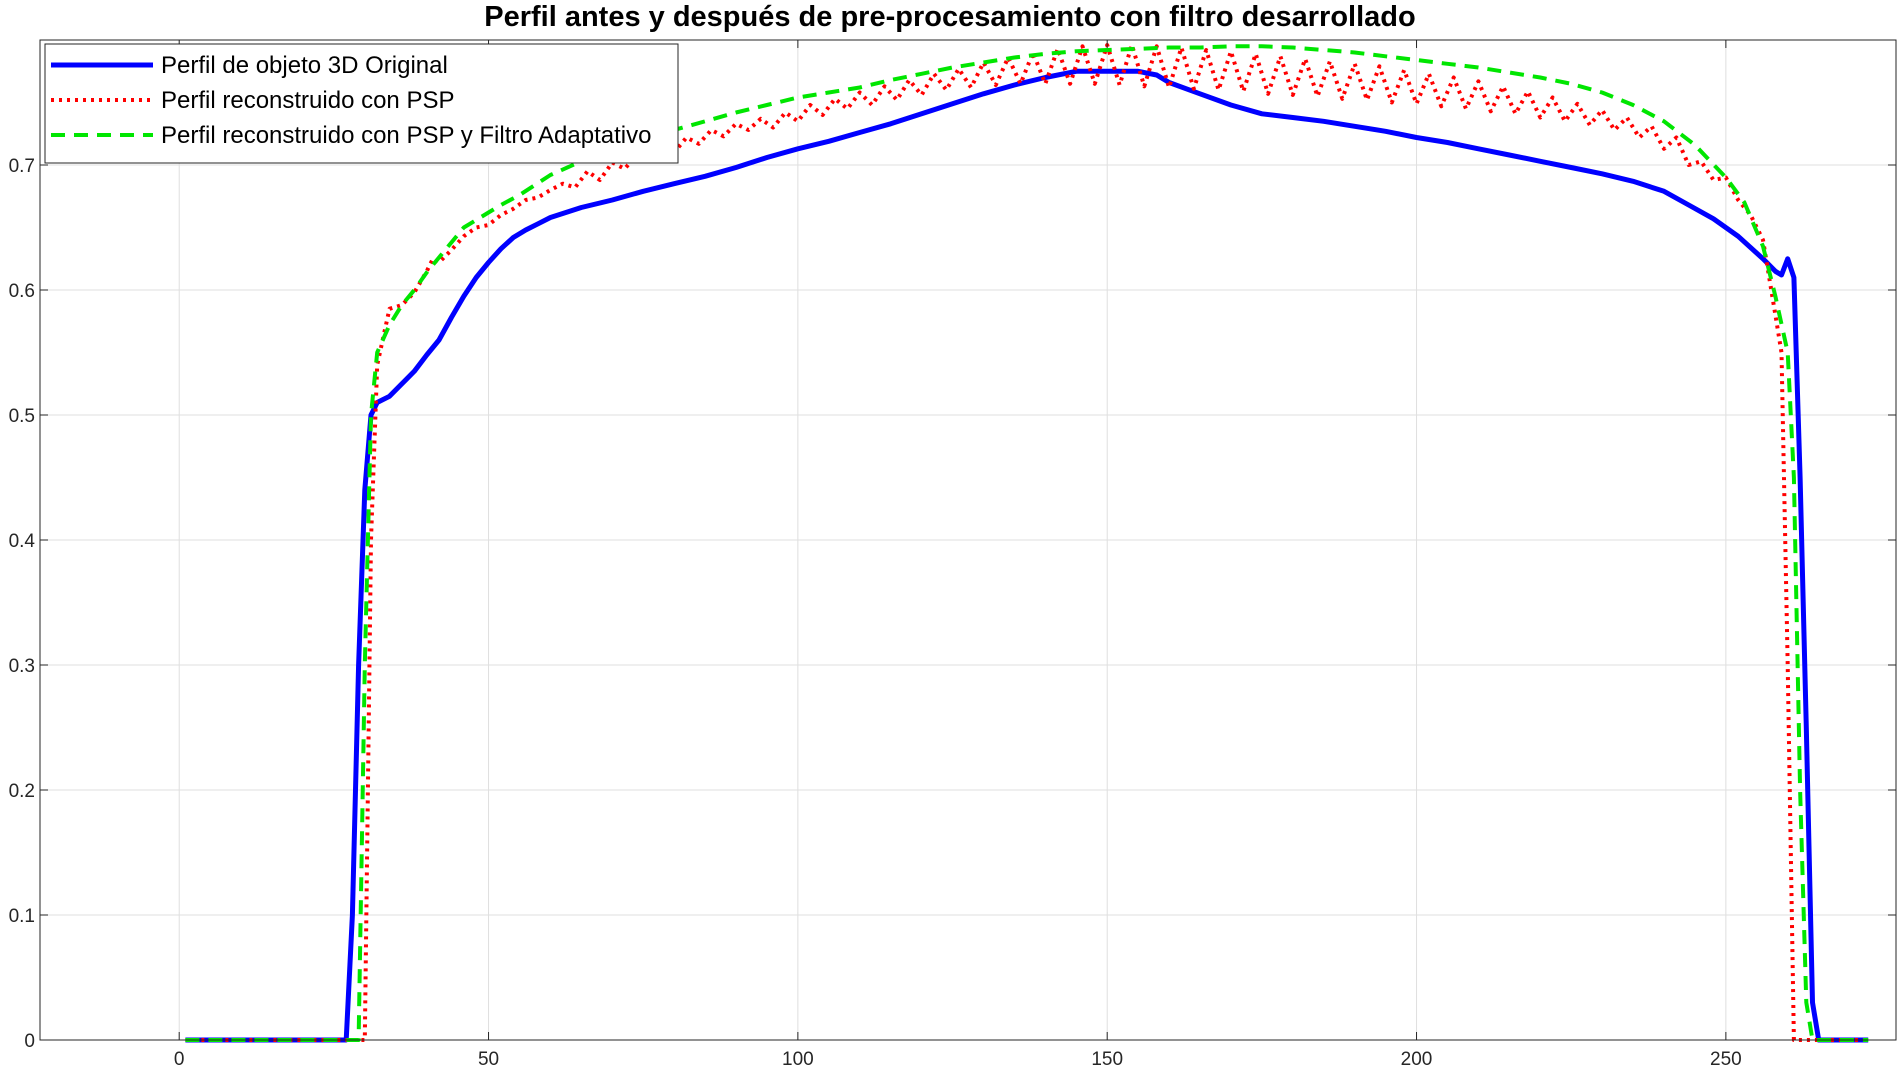 This screenshot has height=1074, width=1900. Describe the element at coordinates (488, 1059) in the screenshot. I see `x-tick-label: 50` at that location.